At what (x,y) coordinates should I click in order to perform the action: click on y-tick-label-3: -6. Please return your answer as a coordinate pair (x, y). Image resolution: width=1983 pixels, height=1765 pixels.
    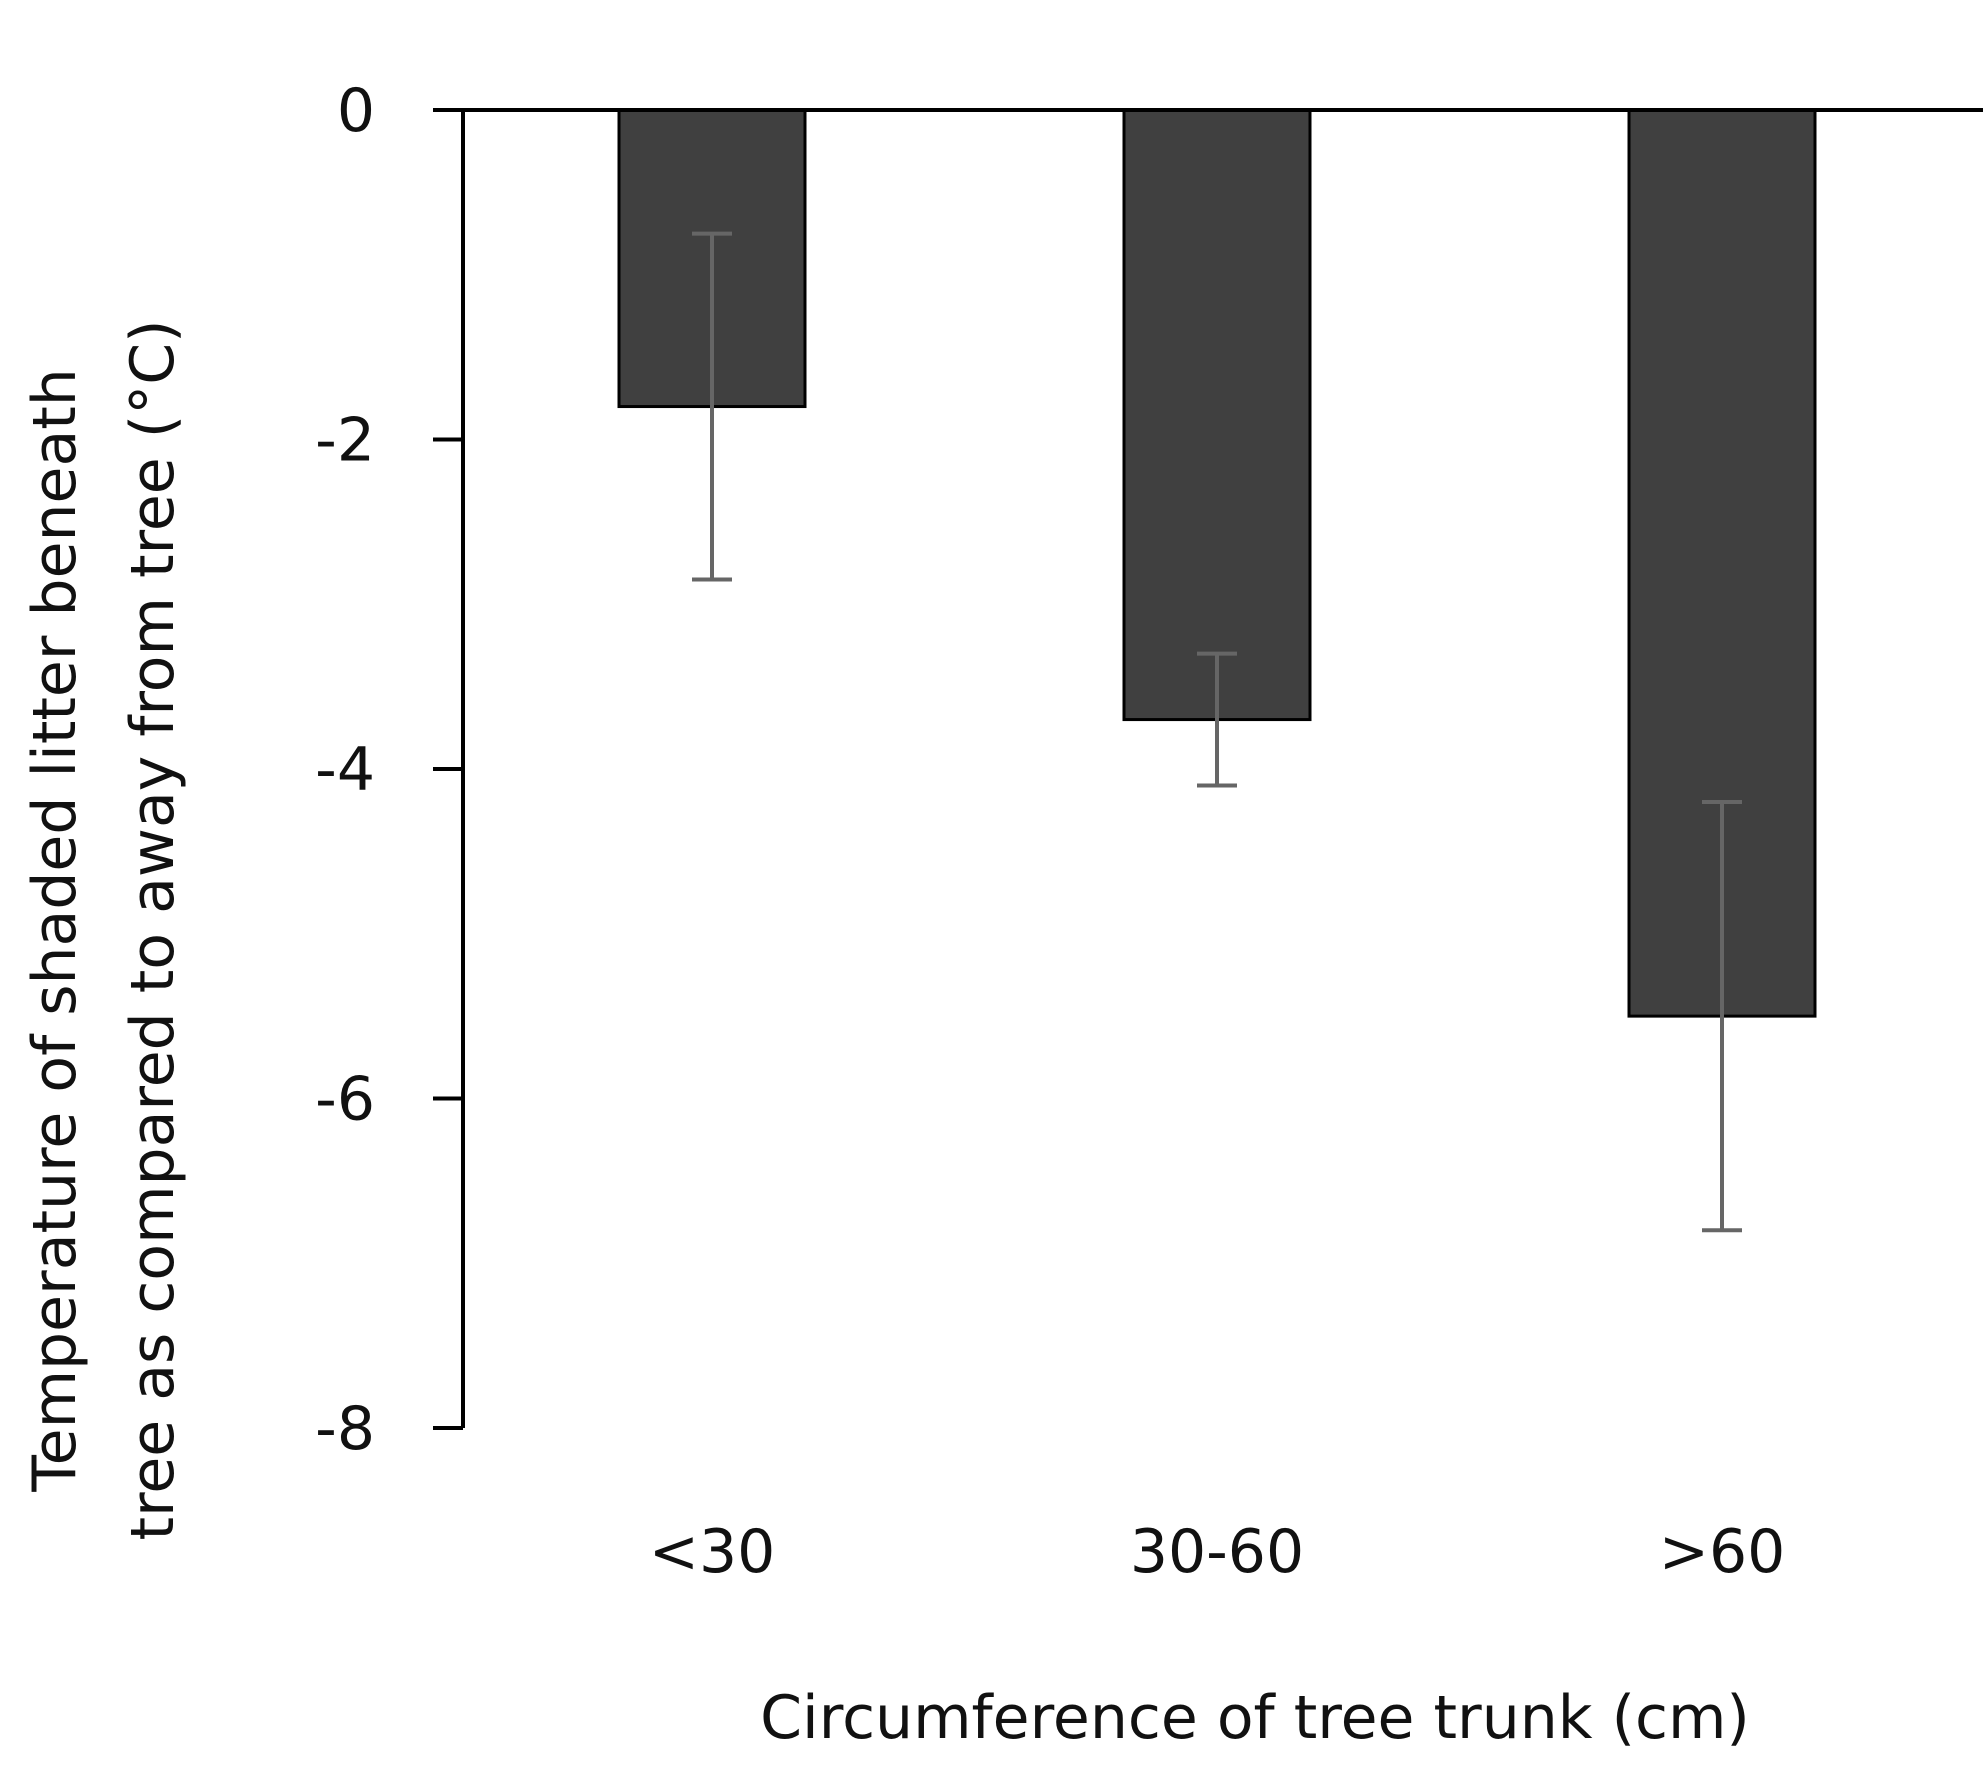
    Looking at the image, I should click on (345, 1100).